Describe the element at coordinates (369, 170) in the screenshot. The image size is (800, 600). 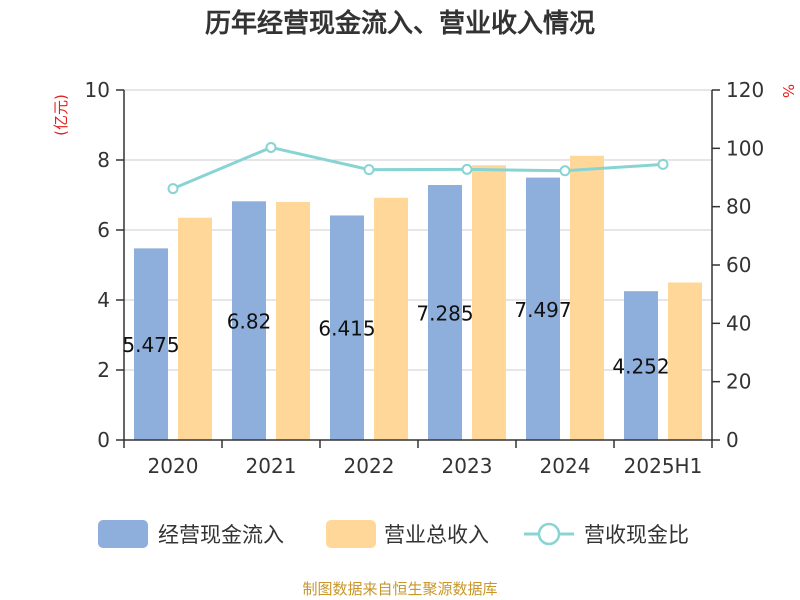
I see `line-point-2022` at that location.